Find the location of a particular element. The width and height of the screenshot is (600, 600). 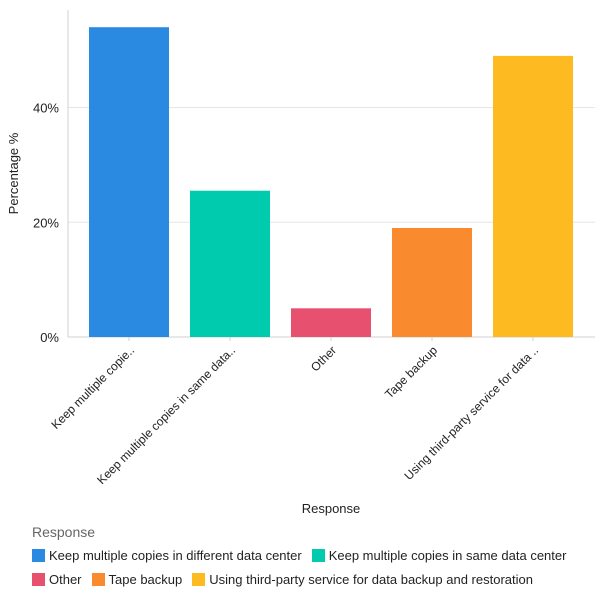

legend-item: Keep multiple copies in same data center is located at coordinates (439, 555).